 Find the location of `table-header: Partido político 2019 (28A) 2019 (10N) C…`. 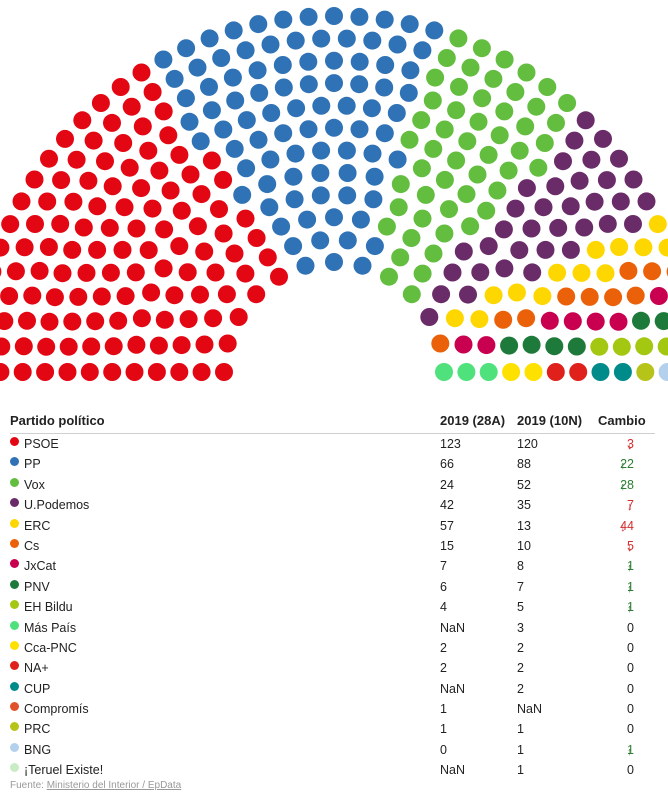

table-header: Partido político 2019 (28A) 2019 (10N) C… is located at coordinates (332, 421).